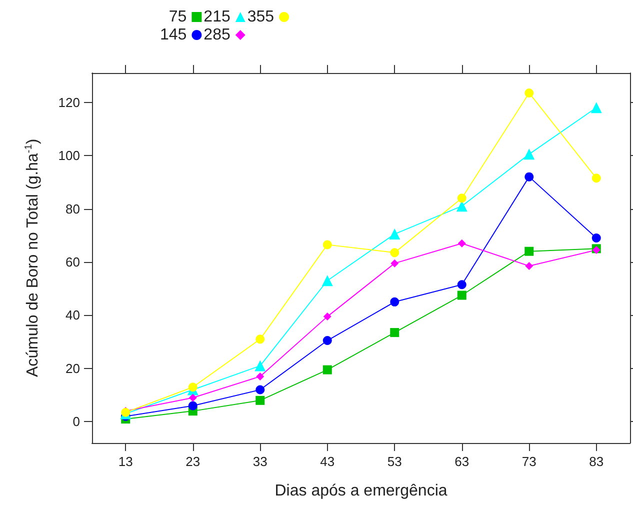 This screenshot has height=511, width=633. I want to click on y-axis-title: Acúmulo de Boro no Total (g.ha-1), so click(33, 258).